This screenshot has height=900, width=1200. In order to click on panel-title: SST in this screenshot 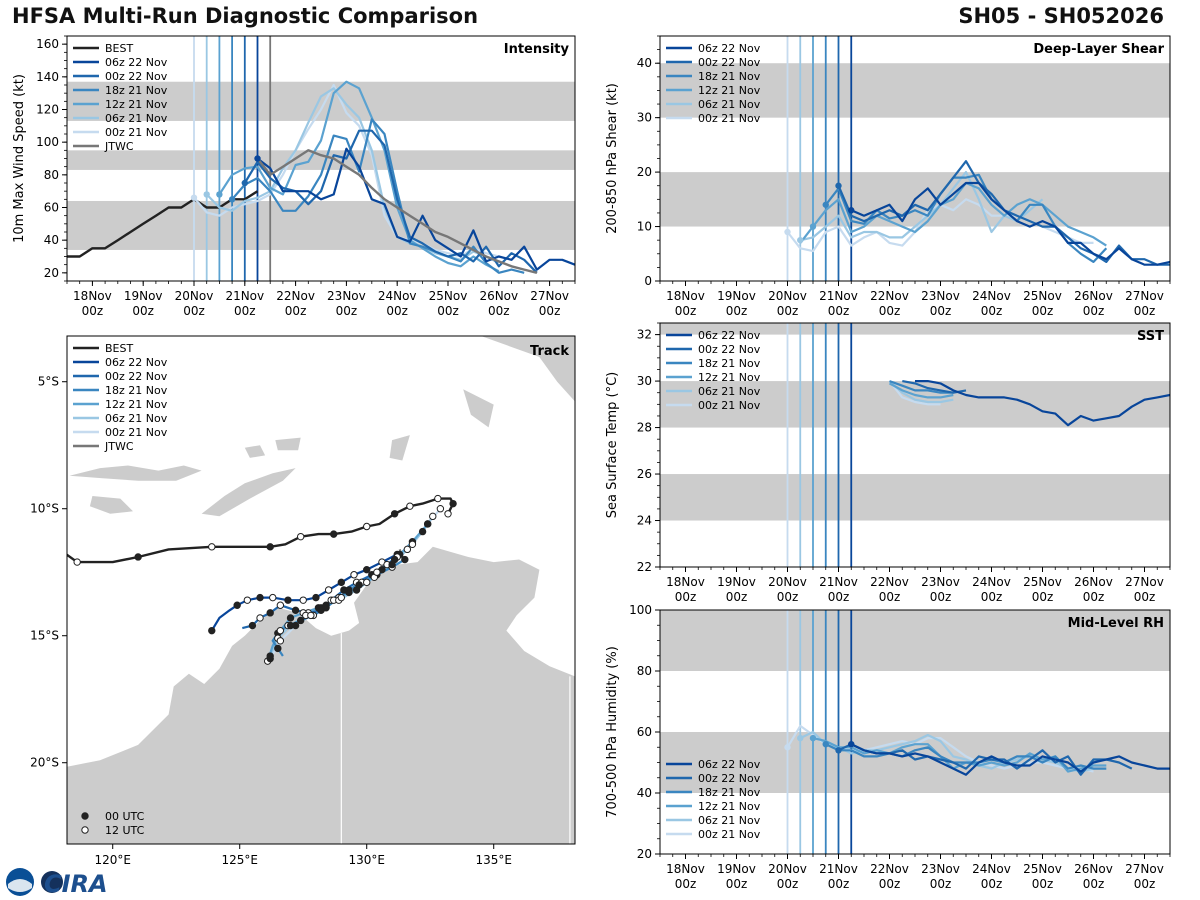, I will do `click(1150, 336)`.